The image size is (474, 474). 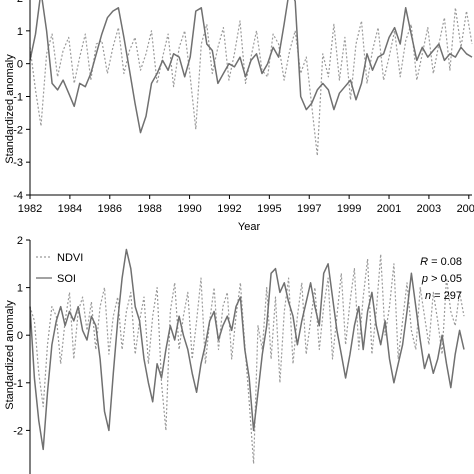 What do you see at coordinates (10, 355) in the screenshot?
I see `bottom-y-axis-label: Standardized anomaly` at bounding box center [10, 355].